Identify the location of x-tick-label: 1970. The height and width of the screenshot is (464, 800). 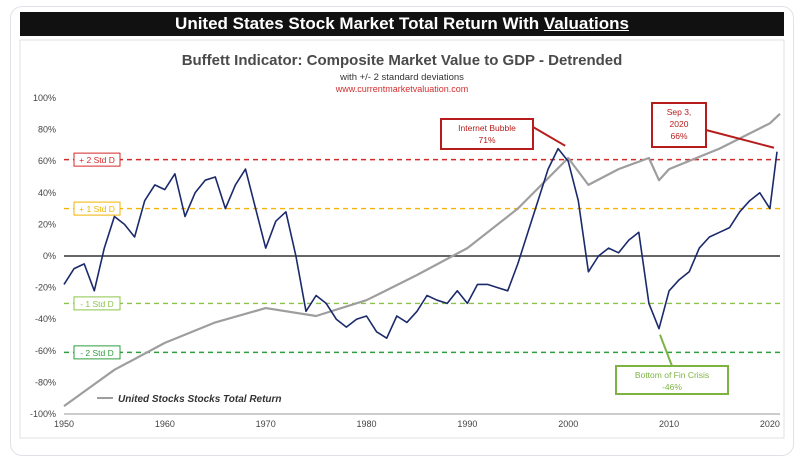
(266, 424).